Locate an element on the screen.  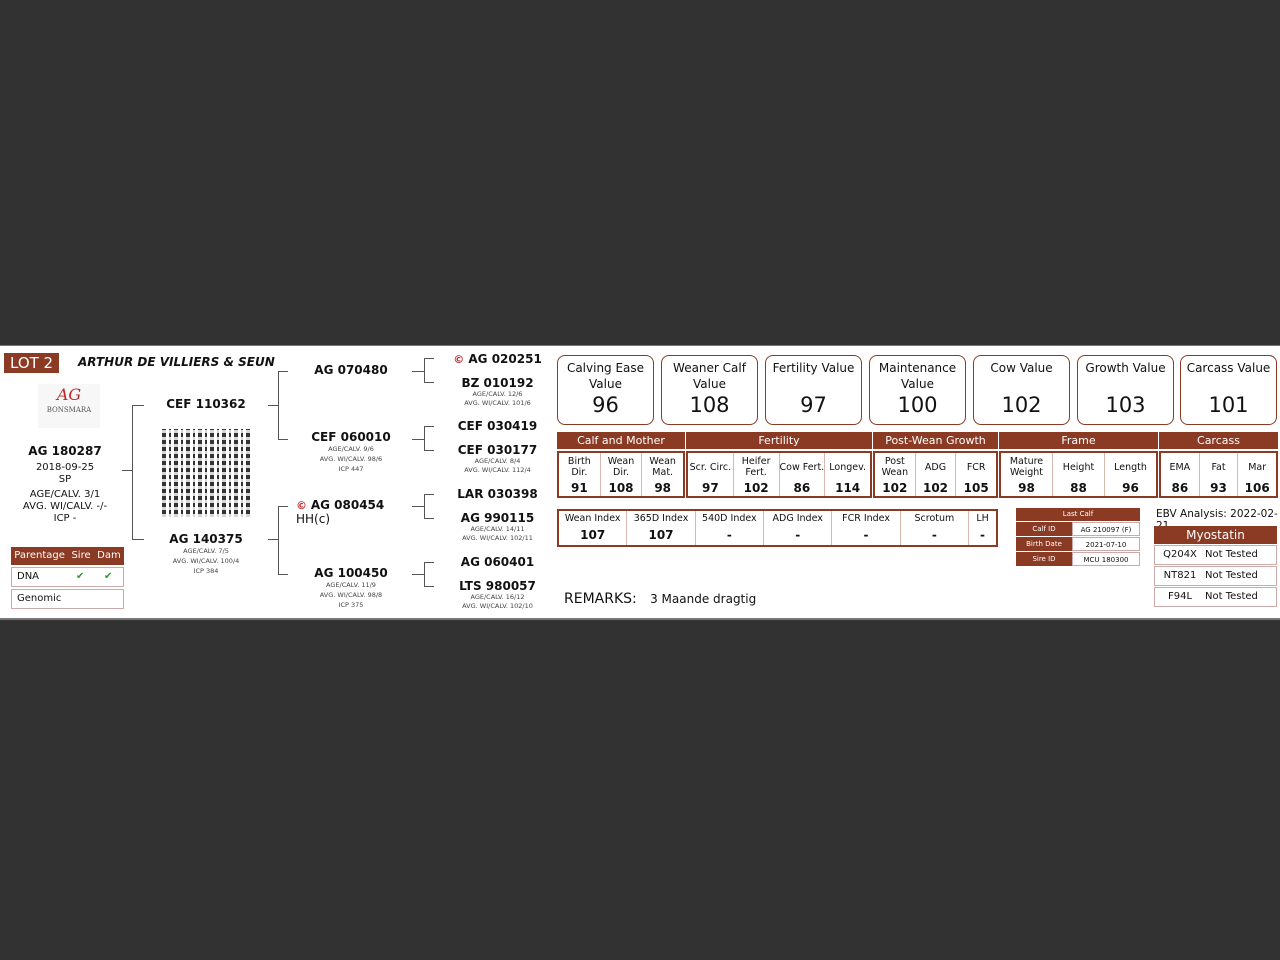
ebv-table: Birth Dir. 91 Wean Dir. 108 Wean Mat. 98 is located at coordinates (621, 474).